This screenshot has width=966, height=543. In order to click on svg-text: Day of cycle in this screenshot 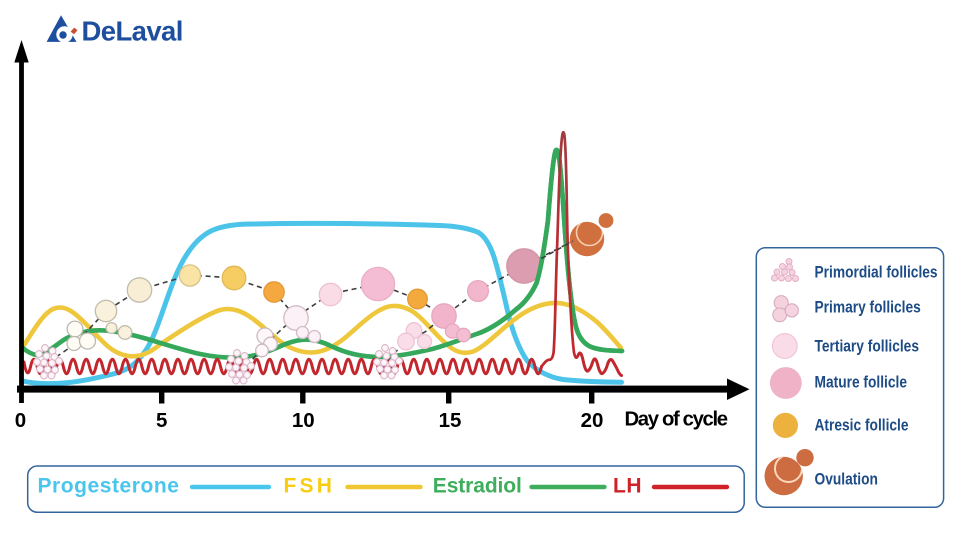, I will do `click(676, 420)`.